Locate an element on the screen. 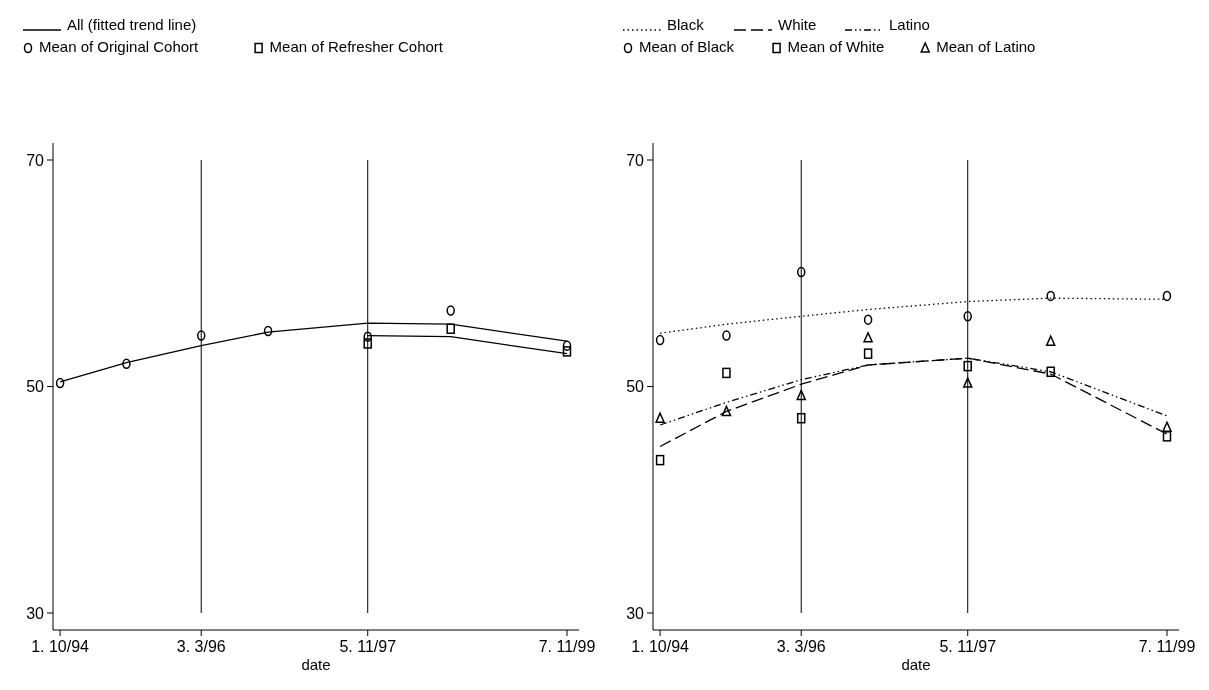 This screenshot has height=690, width=1209. legend-label: Mean of White is located at coordinates (836, 46).